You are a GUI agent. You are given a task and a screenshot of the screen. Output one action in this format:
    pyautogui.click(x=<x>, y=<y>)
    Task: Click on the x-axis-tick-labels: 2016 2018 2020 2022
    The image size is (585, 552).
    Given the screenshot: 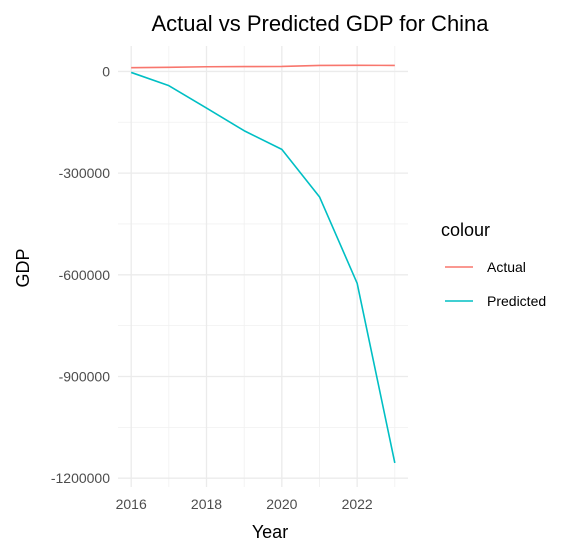 What is the action you would take?
    pyautogui.click(x=244, y=504)
    